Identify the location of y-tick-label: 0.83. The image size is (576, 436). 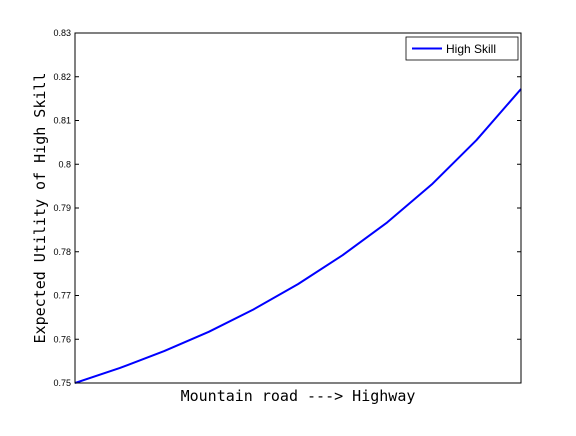
(62, 33).